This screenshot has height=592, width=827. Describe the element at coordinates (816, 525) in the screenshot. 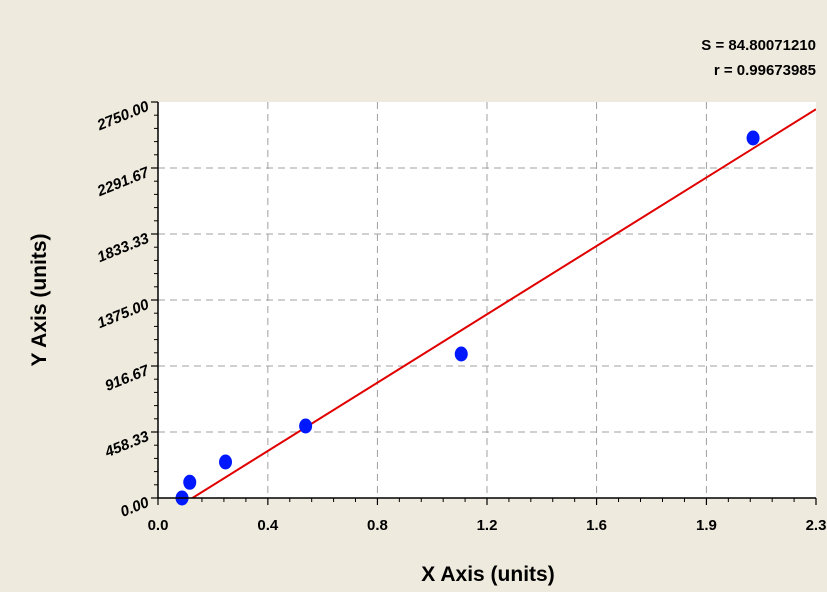

I see `x-tick-label-6: 2.3` at that location.